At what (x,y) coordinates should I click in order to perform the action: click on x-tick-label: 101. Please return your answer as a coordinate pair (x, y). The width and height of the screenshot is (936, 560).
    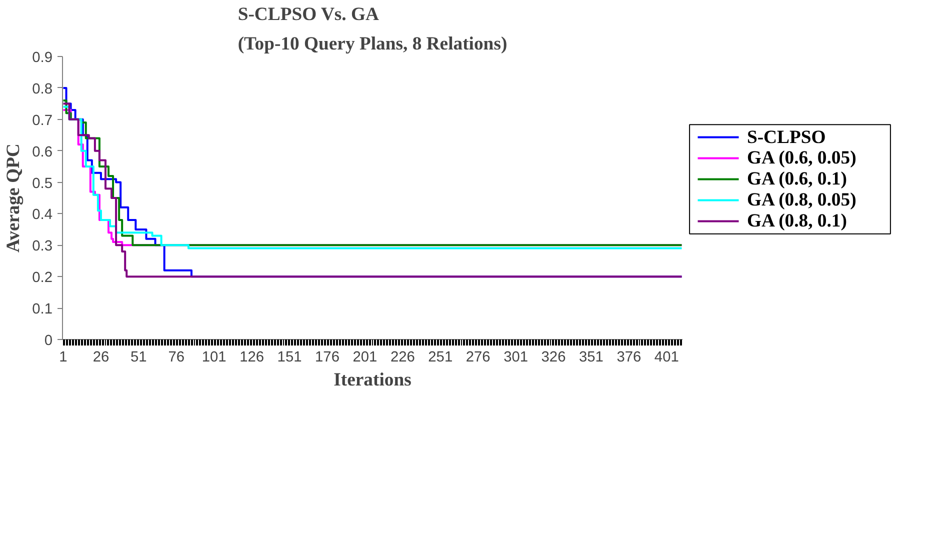
    Looking at the image, I should click on (214, 358).